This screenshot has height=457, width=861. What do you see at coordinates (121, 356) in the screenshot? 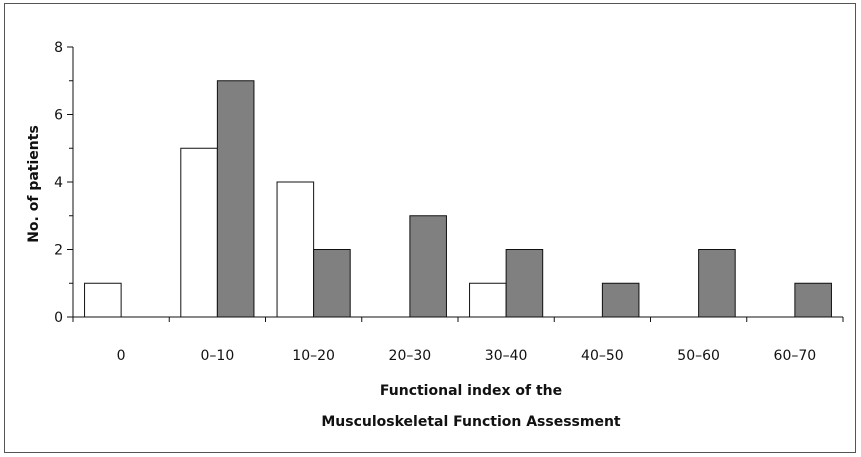
I see `x-tick-label: 0` at bounding box center [121, 356].